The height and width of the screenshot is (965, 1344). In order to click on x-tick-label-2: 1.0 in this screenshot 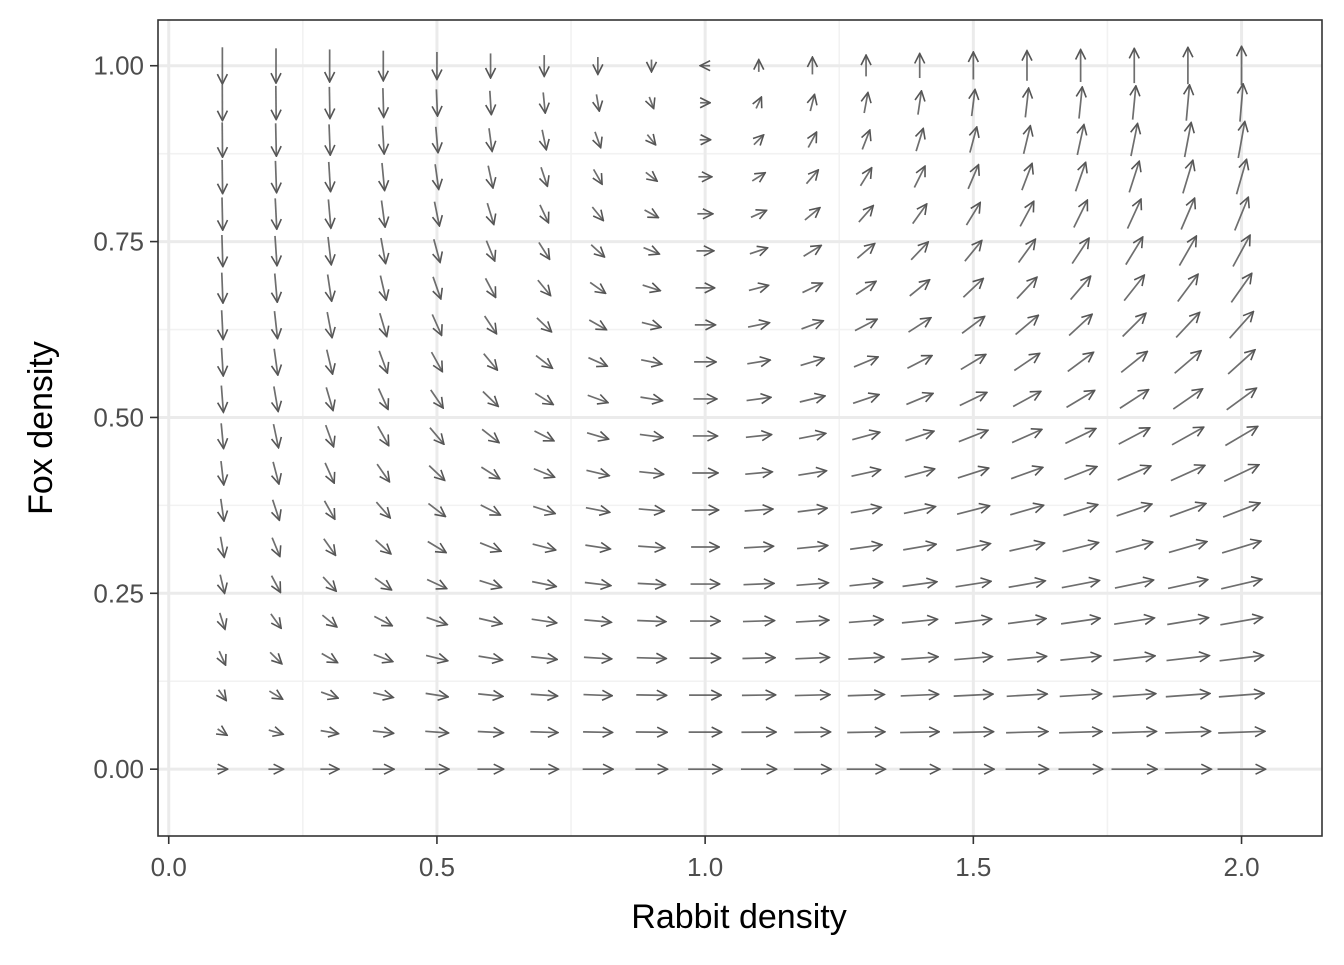, I will do `click(705, 867)`.